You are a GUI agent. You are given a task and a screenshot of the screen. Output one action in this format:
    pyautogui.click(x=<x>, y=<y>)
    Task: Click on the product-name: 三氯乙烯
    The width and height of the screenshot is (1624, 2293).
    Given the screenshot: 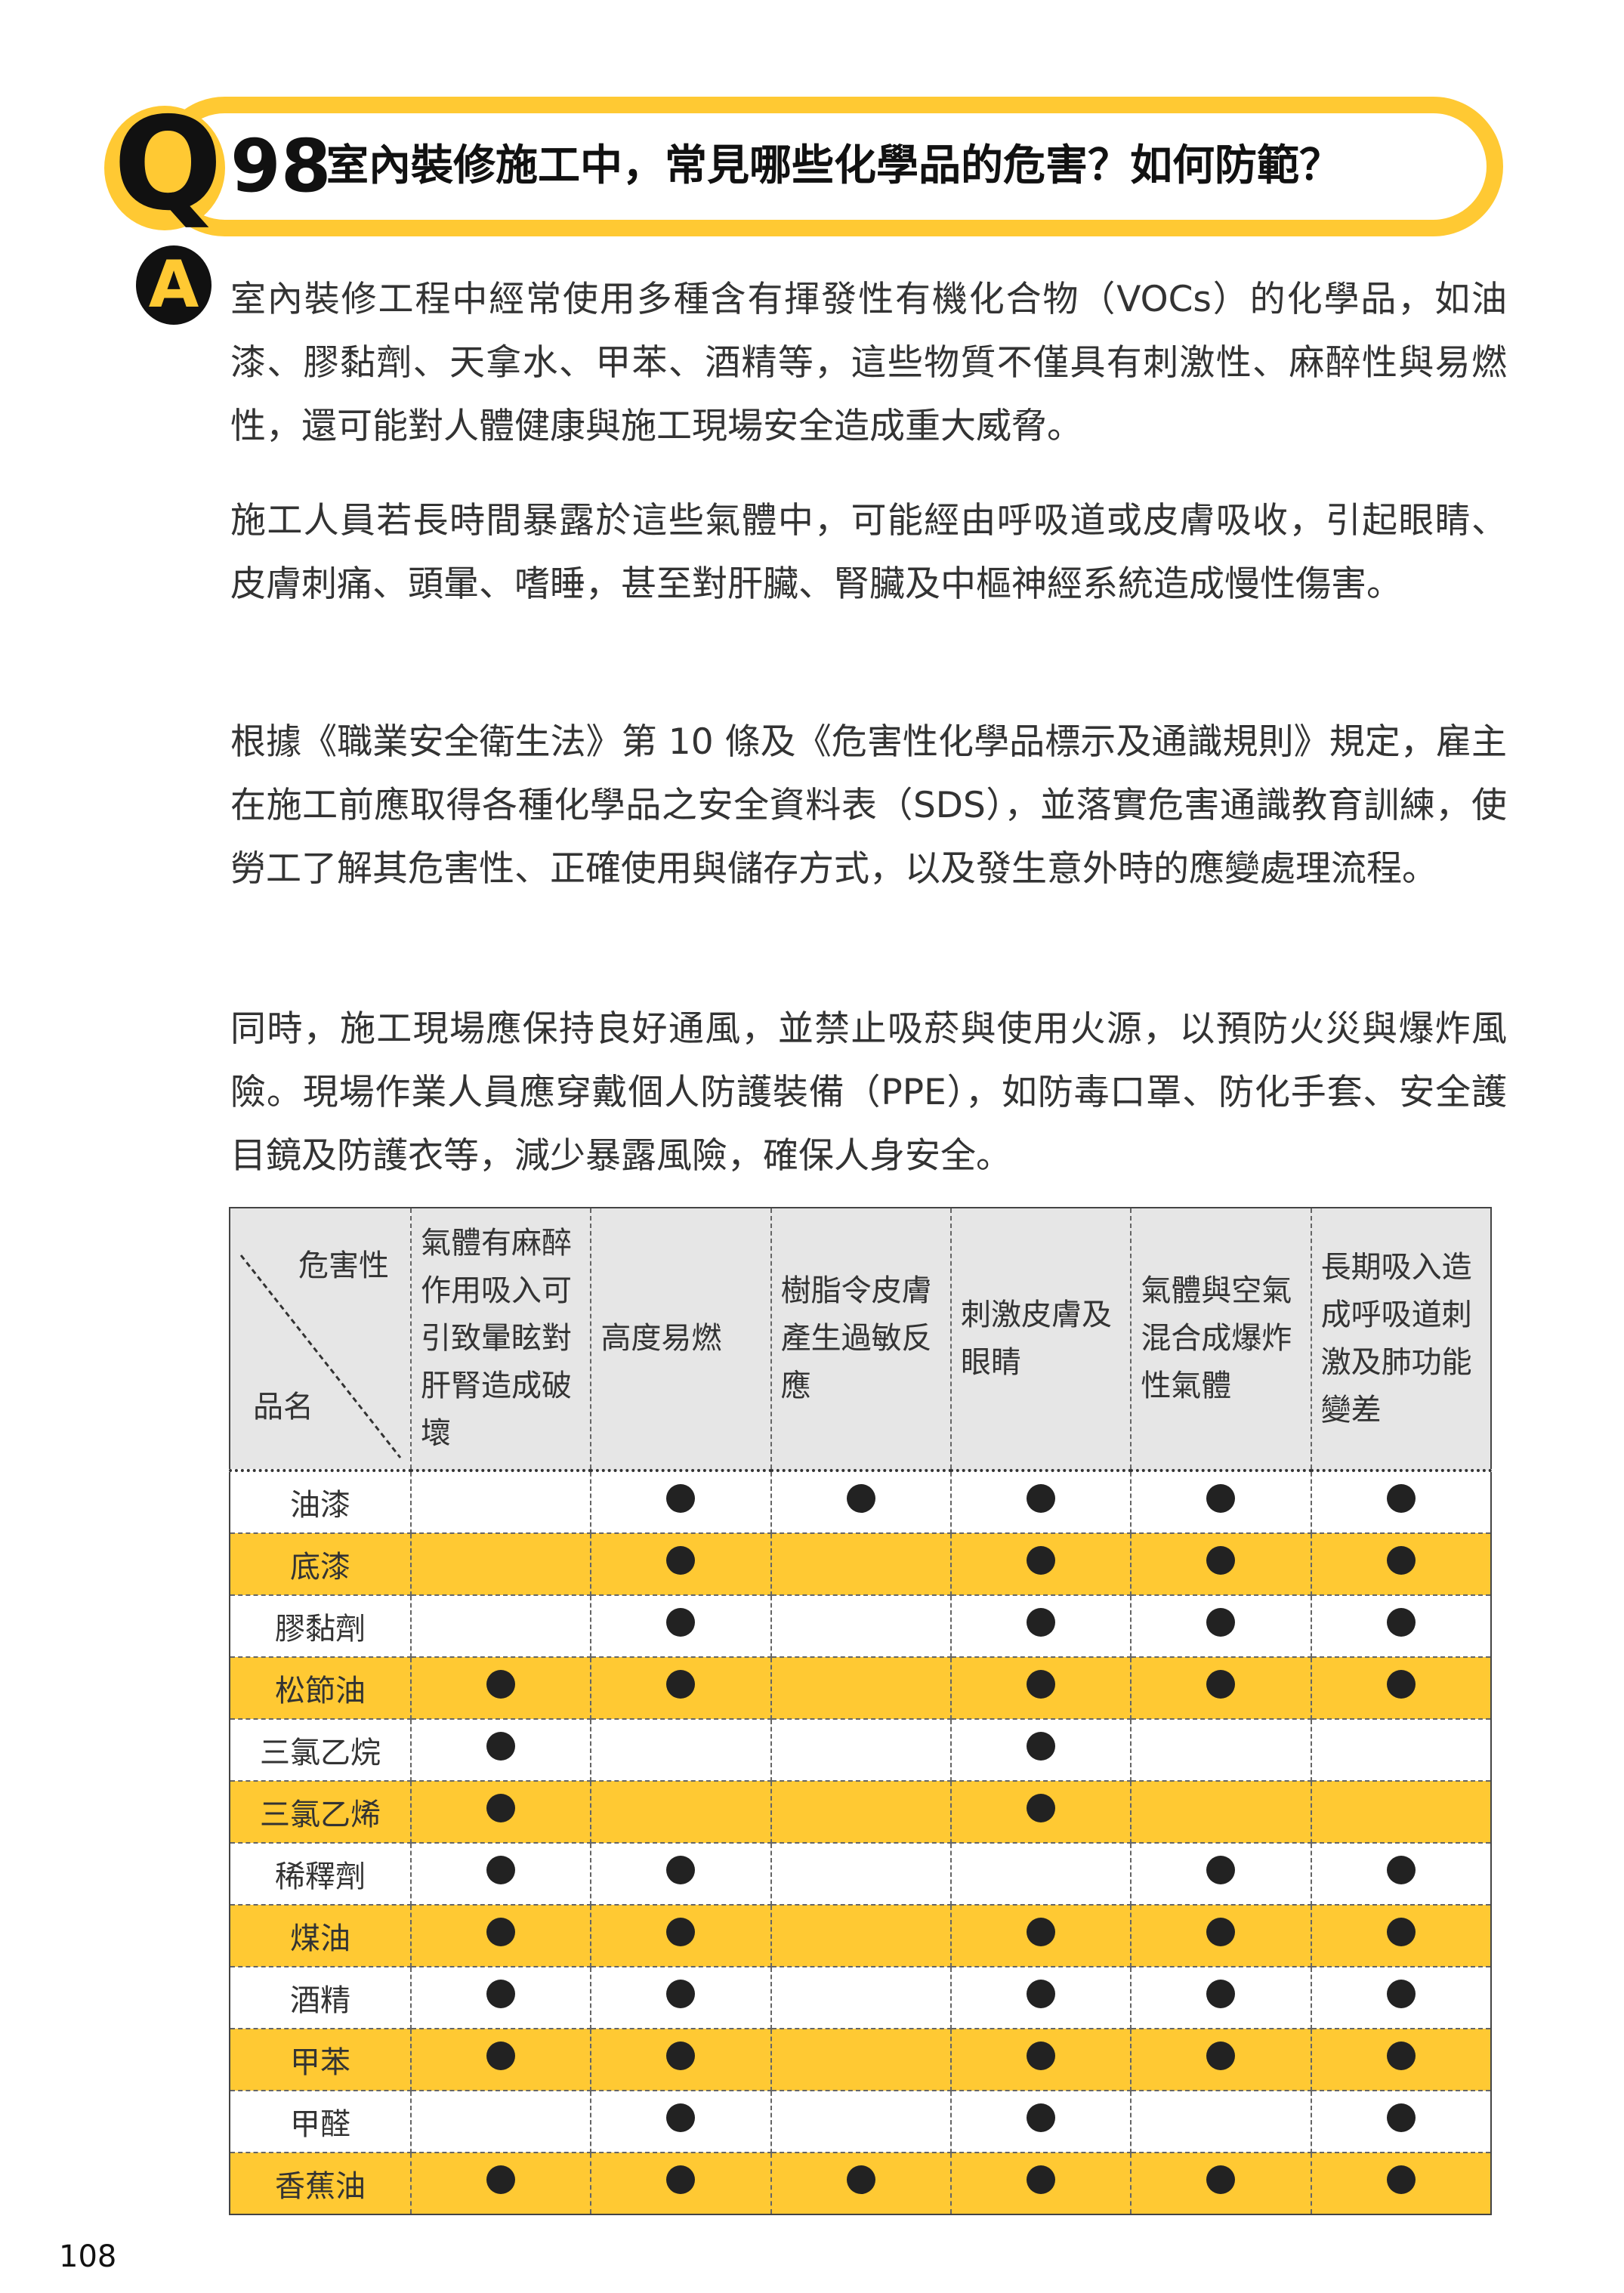 What is the action you would take?
    pyautogui.click(x=321, y=1812)
    